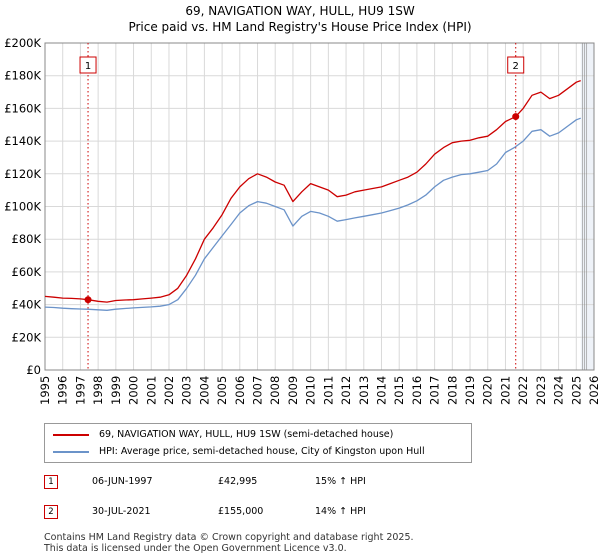 This screenshot has height=560, width=600. What do you see at coordinates (311, 390) in the screenshot?
I see `x-tick-label: 2010` at bounding box center [311, 390].